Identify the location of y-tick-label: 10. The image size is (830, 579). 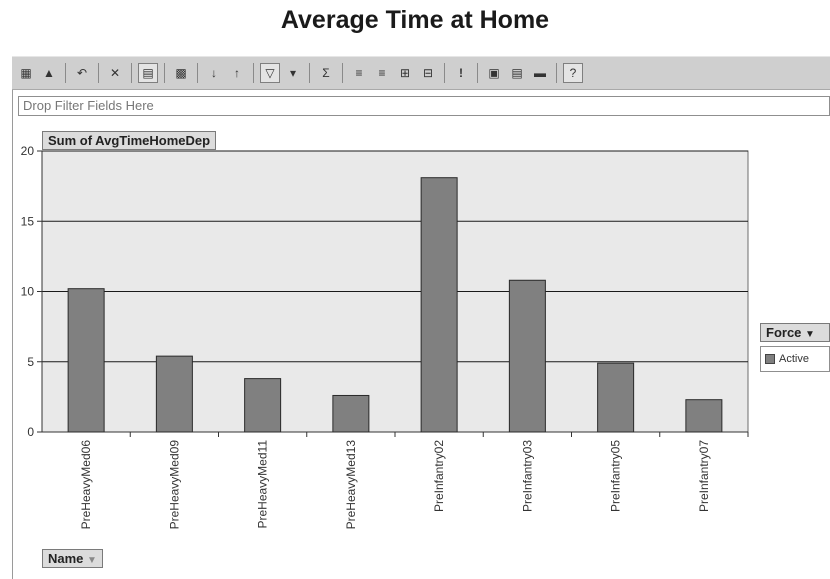
(28, 292).